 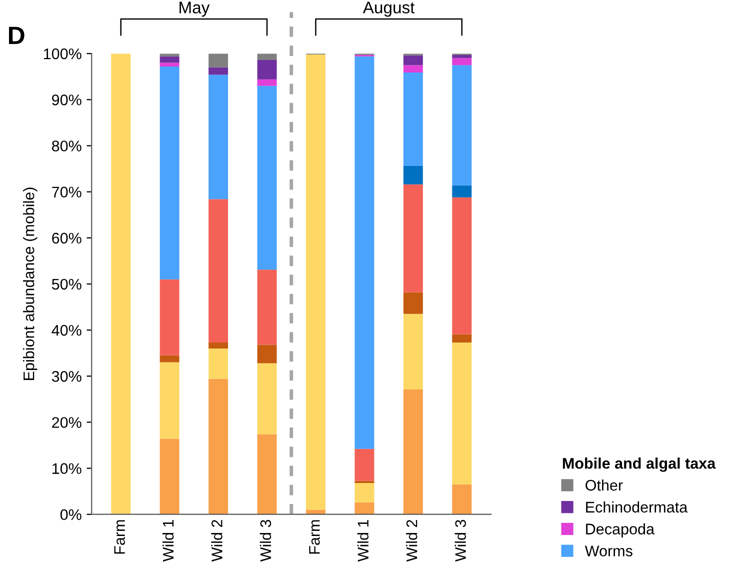 I want to click on legend-label: Decapoda, so click(x=620, y=530).